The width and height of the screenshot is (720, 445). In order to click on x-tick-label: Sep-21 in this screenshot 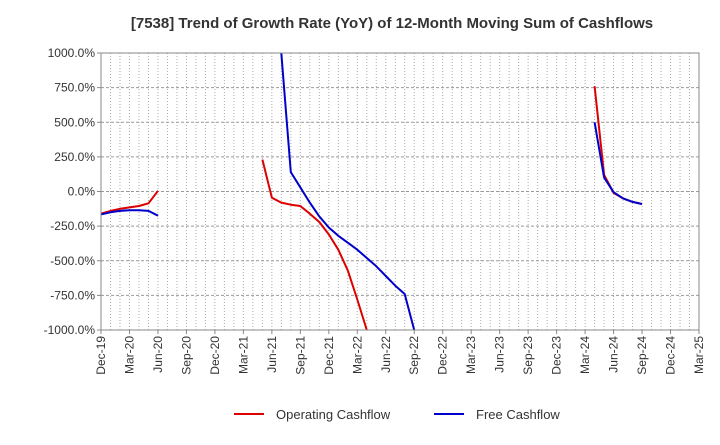, I will do `click(300, 355)`.